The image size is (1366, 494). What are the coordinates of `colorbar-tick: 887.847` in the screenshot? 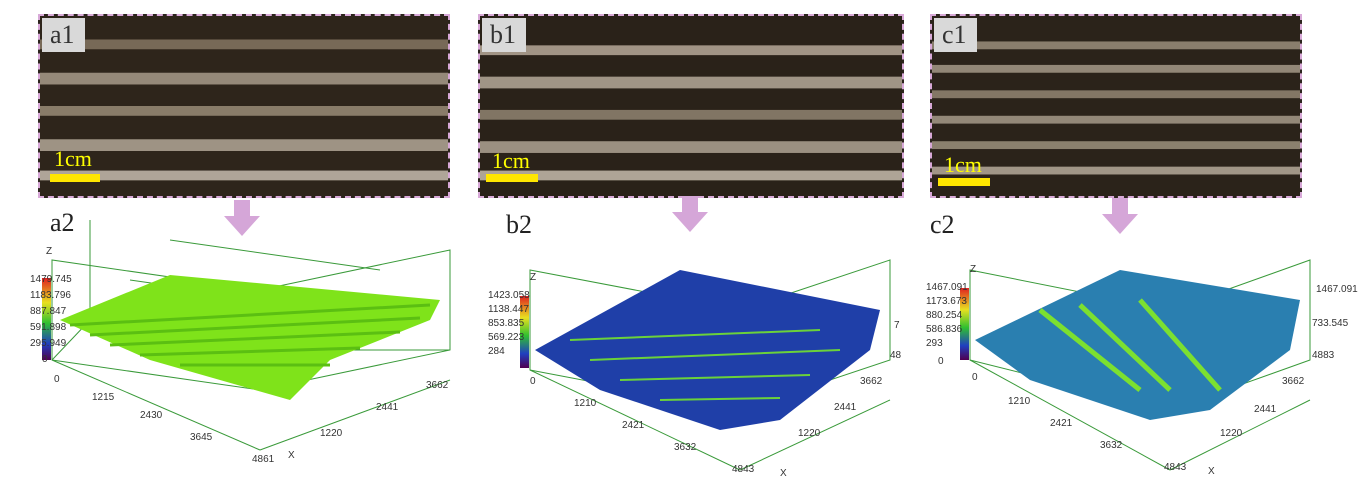 It's located at (48, 311).